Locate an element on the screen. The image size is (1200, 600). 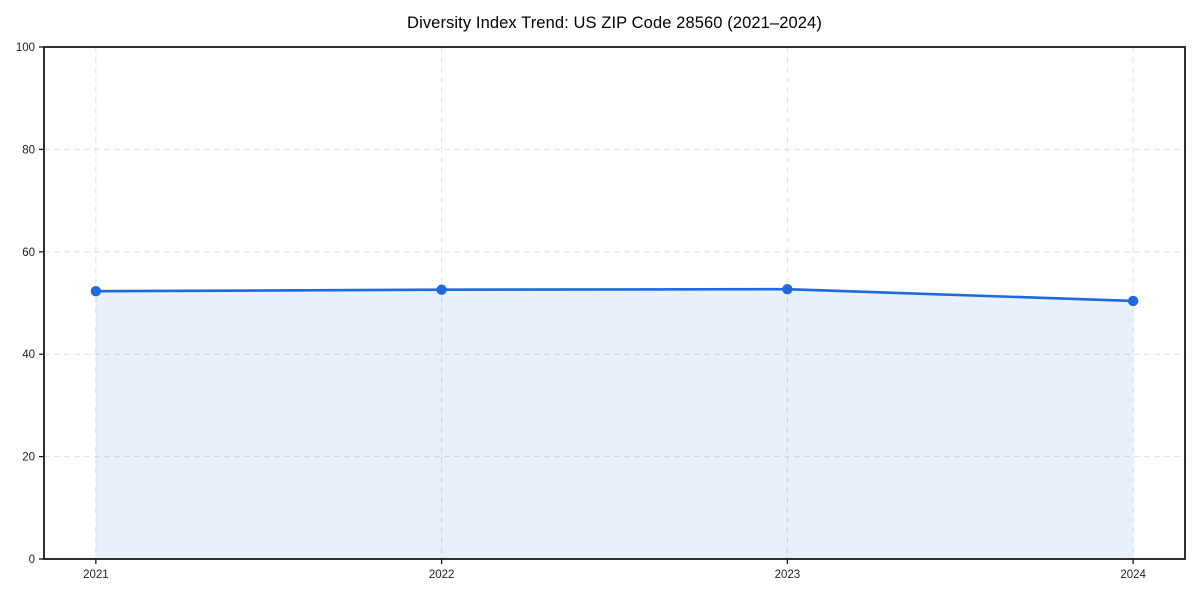
x-tick-label: 2022 is located at coordinates (442, 575).